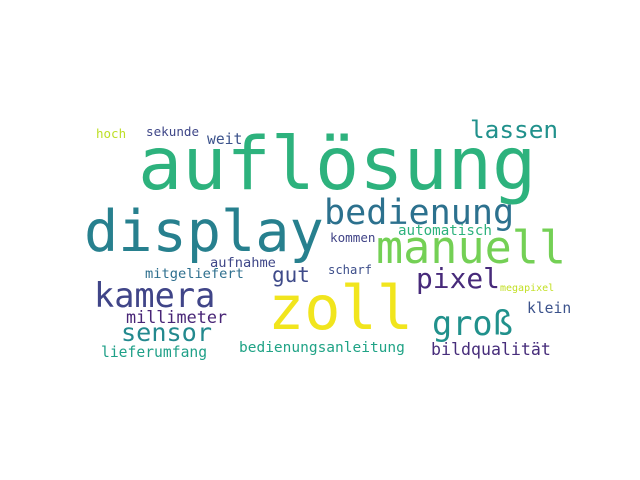 This screenshot has width=640, height=480. Describe the element at coordinates (204, 231) in the screenshot. I see `word-display: display` at that location.